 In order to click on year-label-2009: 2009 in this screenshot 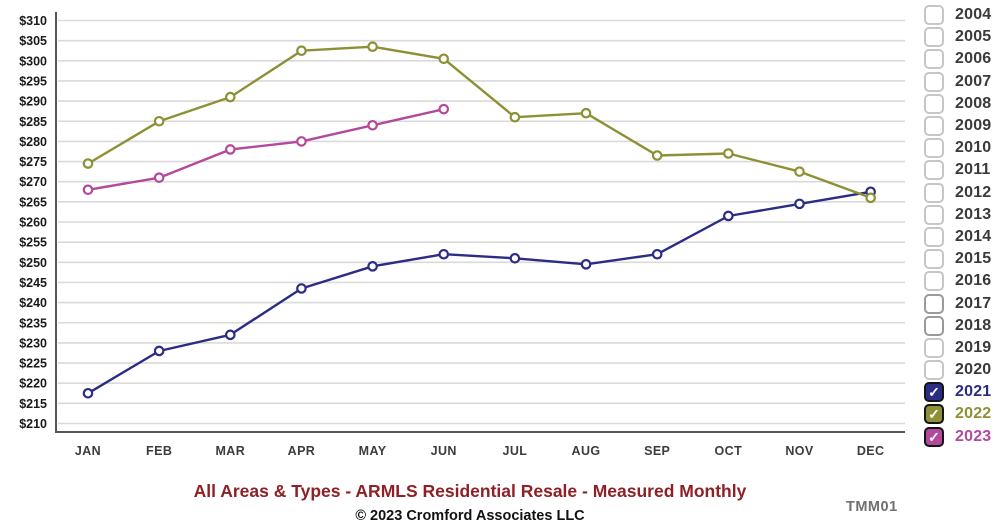, I will do `click(973, 126)`.